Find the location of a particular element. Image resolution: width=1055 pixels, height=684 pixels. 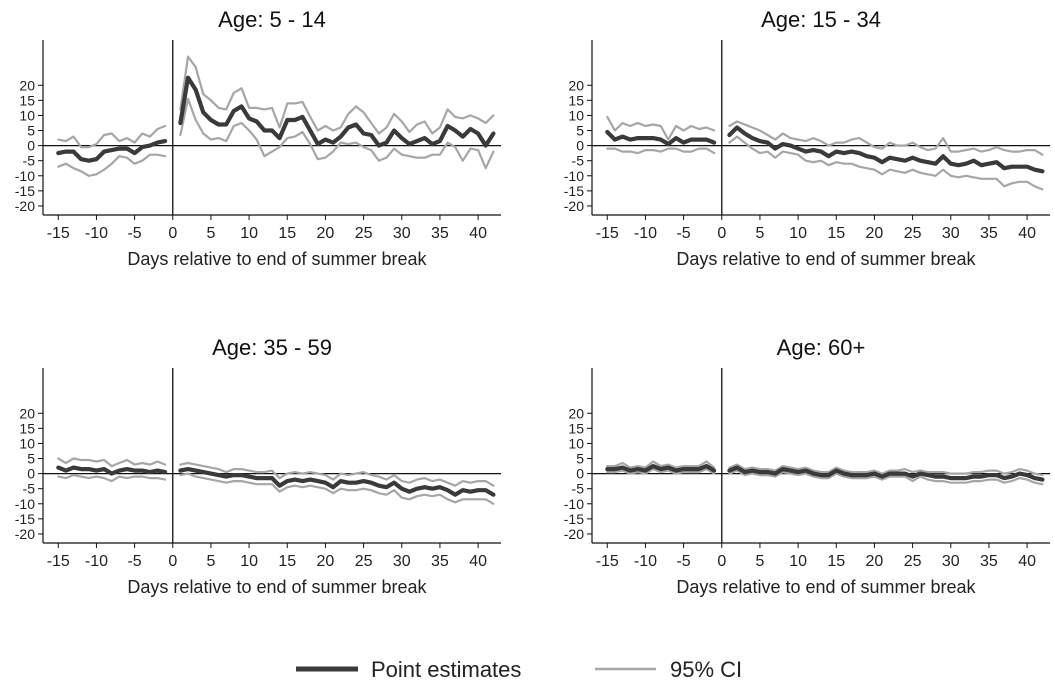

legend-label-95-ci: 95% CI is located at coordinates (706, 669).